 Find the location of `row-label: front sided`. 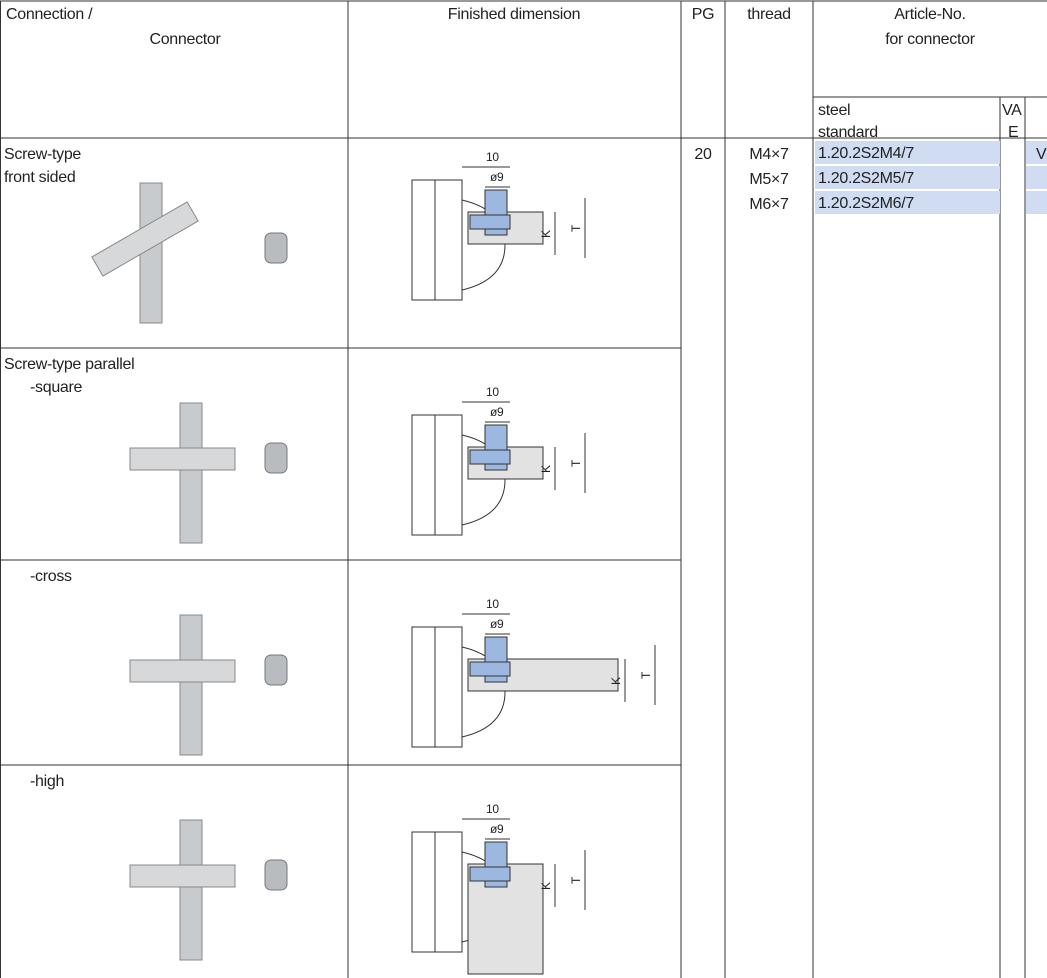

row-label: front sided is located at coordinates (39, 177).